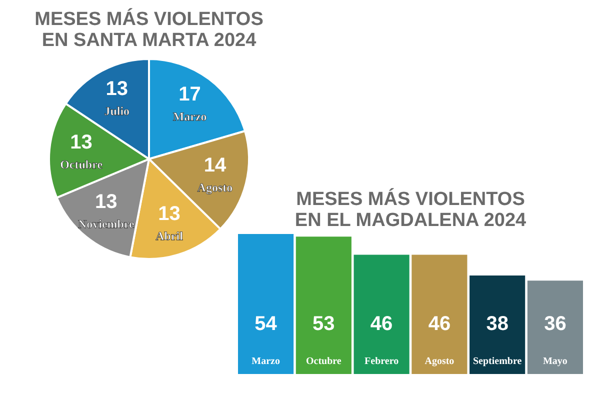 The image size is (600, 400). I want to click on data-label: 36, so click(555, 324).